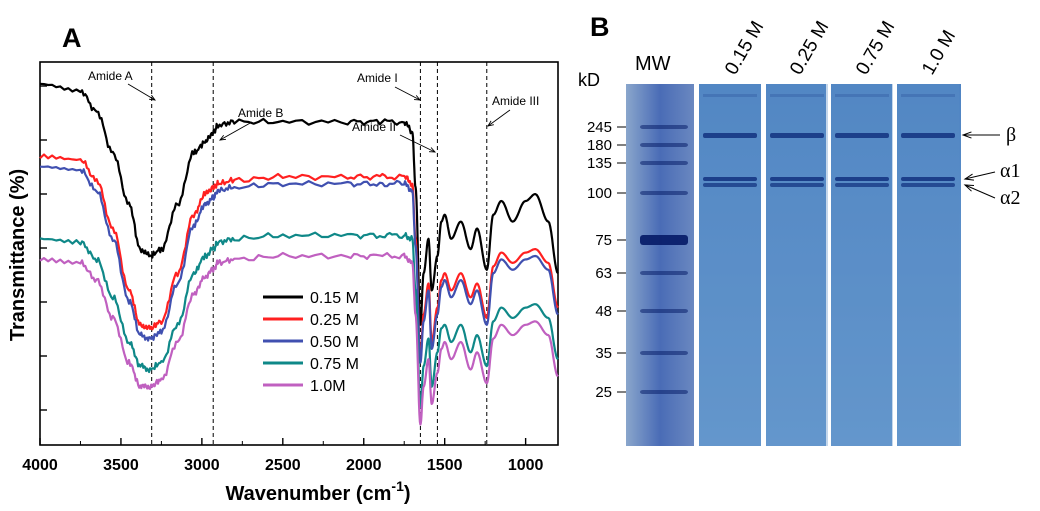 This screenshot has height=511, width=1040. I want to click on marker-label: 25, so click(603, 392).